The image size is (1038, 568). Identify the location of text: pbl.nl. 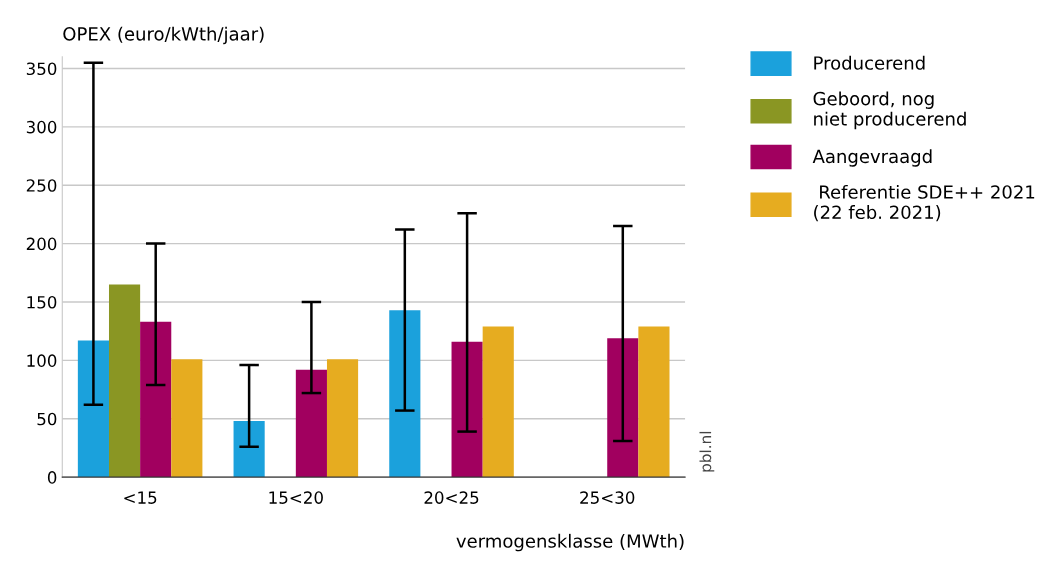
(707, 451).